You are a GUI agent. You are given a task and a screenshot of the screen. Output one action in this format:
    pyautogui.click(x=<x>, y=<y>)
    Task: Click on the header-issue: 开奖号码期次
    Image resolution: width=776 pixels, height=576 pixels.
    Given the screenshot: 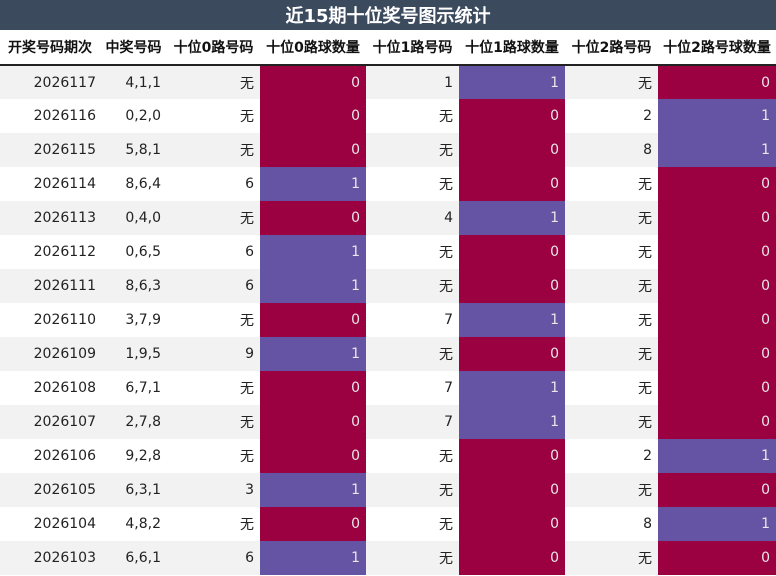 What is the action you would take?
    pyautogui.click(x=50, y=48)
    